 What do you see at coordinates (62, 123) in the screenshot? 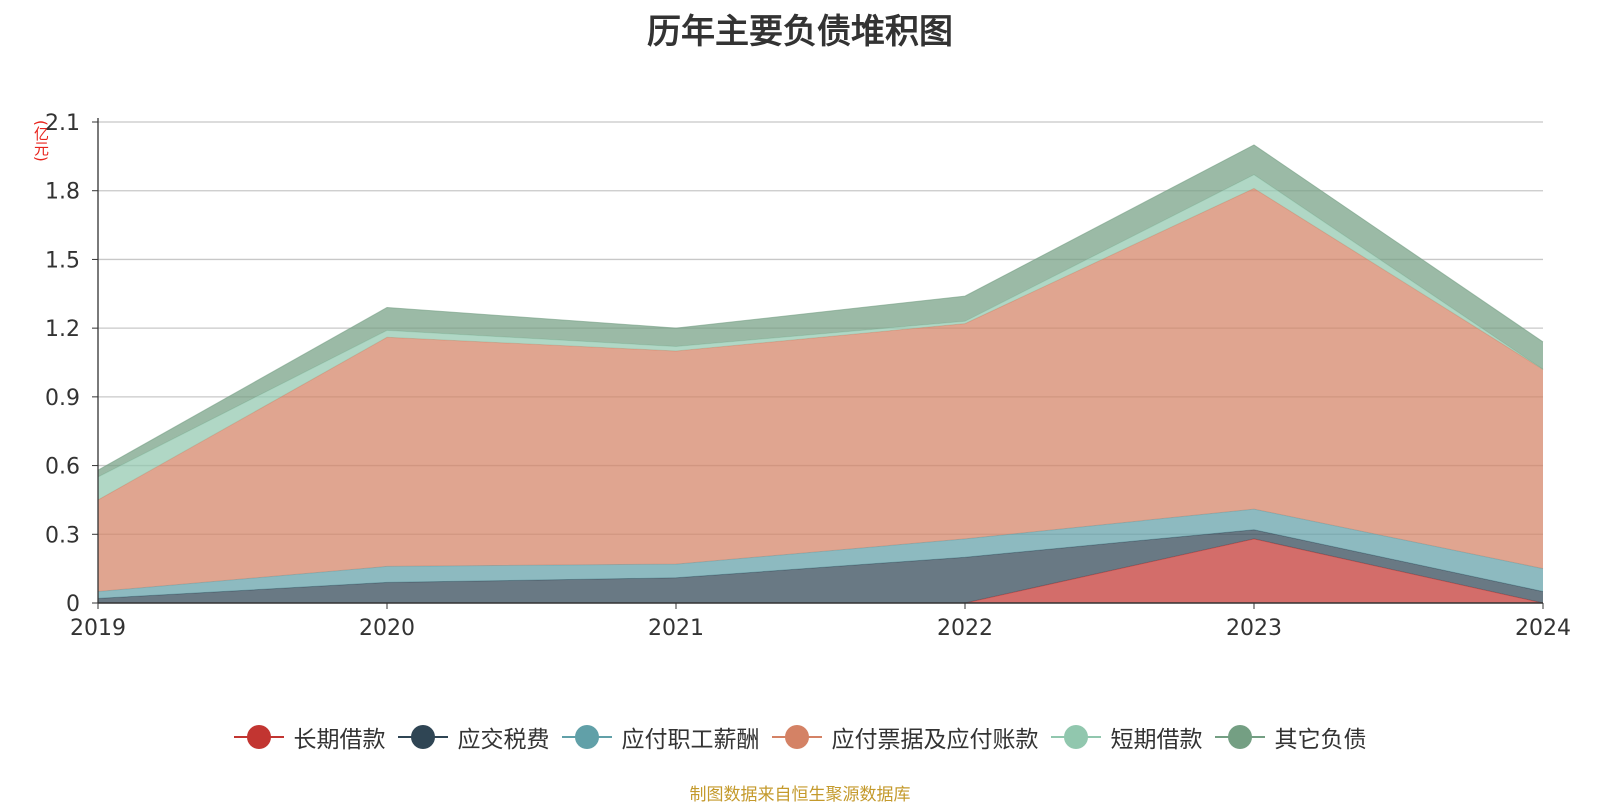
I see `y-tick-label: 2.1` at bounding box center [62, 123].